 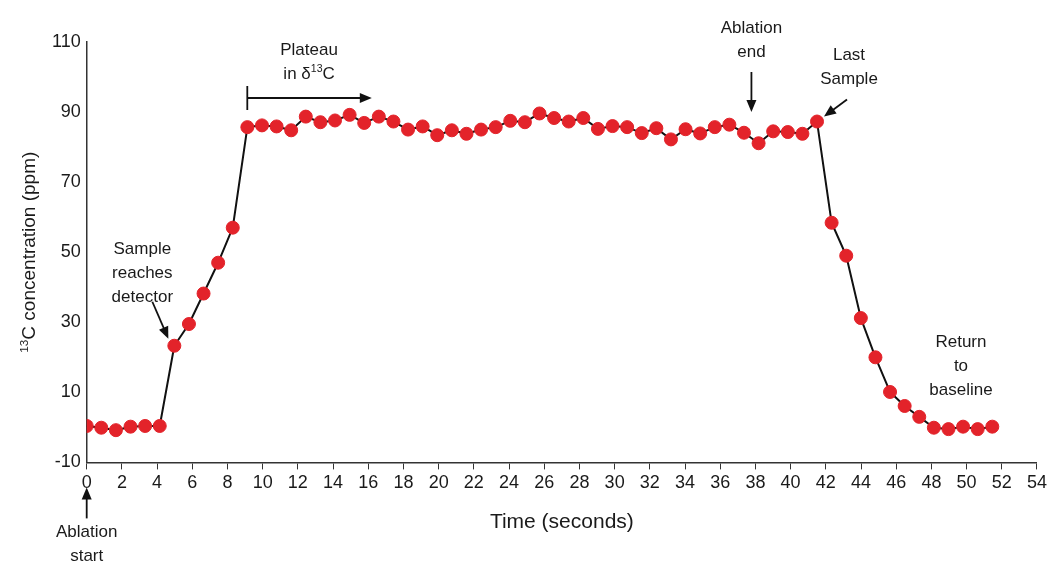 I want to click on x-tick-label: 20, so click(x=438, y=482).